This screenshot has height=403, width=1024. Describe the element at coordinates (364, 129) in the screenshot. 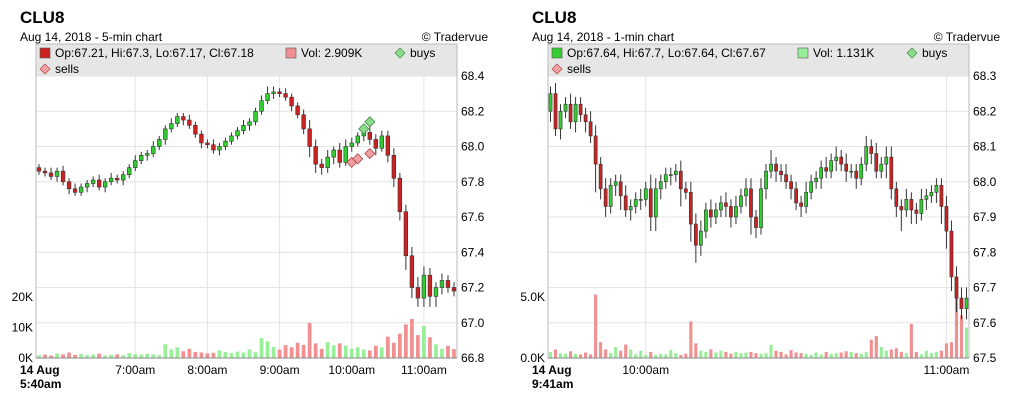

I see `buy-marker` at that location.